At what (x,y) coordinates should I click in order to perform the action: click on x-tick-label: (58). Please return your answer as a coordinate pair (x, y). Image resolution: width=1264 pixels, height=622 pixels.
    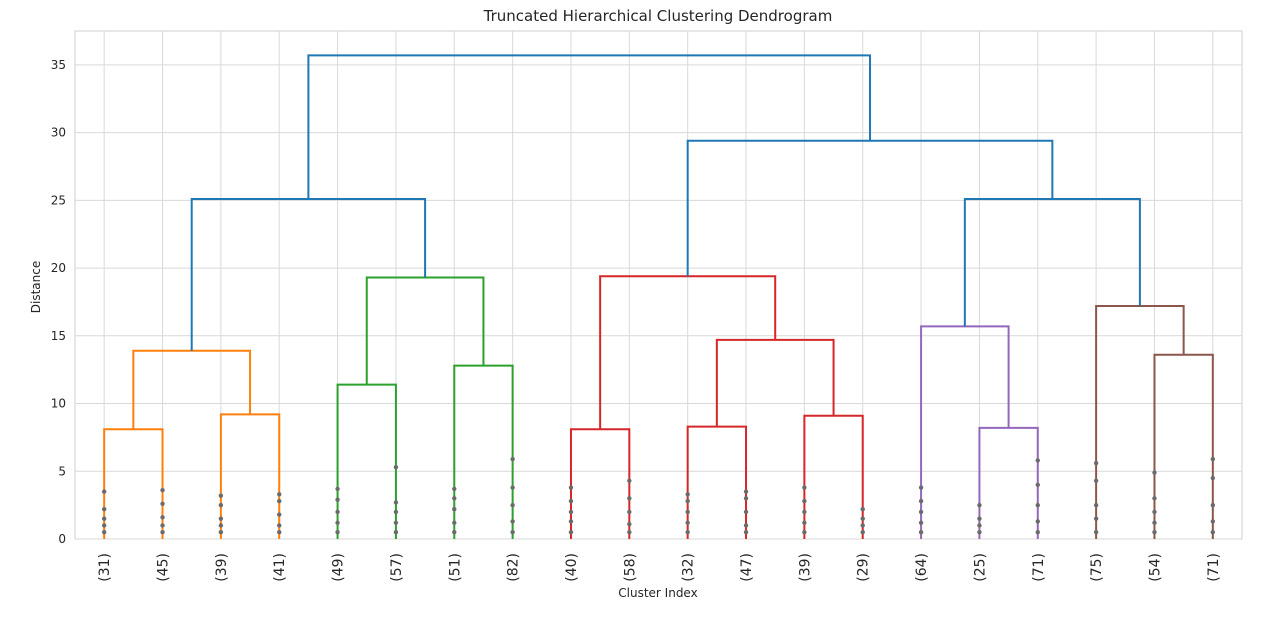
    Looking at the image, I should click on (630, 567).